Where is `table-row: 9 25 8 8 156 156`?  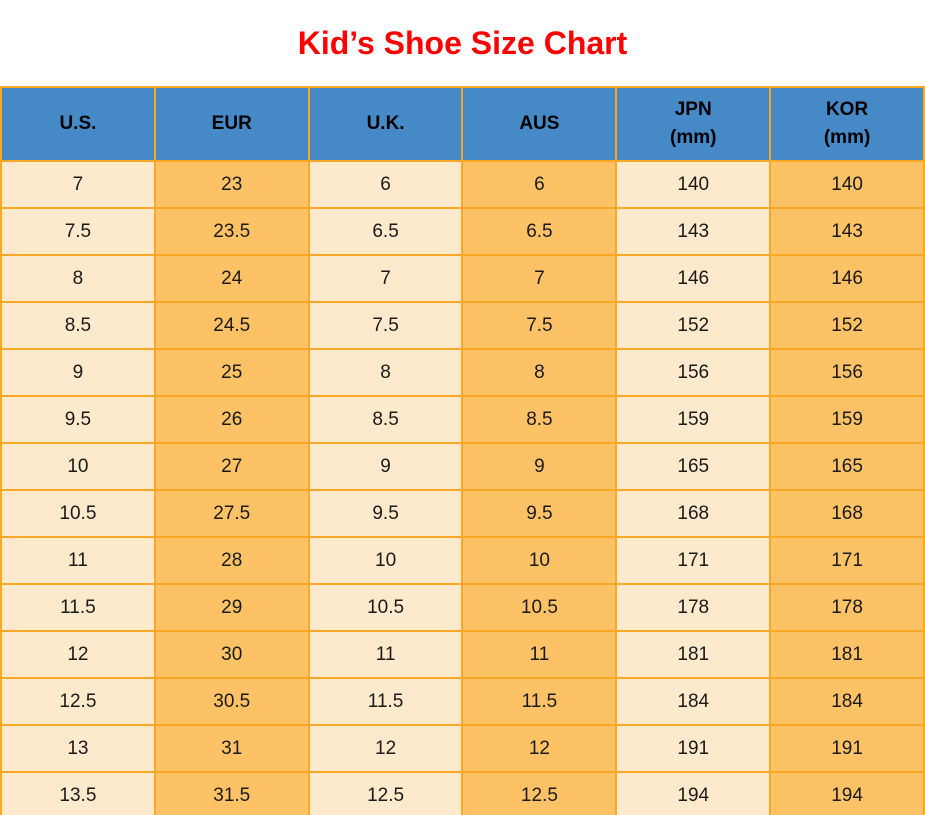 table-row: 9 25 8 8 156 156 is located at coordinates (462, 372).